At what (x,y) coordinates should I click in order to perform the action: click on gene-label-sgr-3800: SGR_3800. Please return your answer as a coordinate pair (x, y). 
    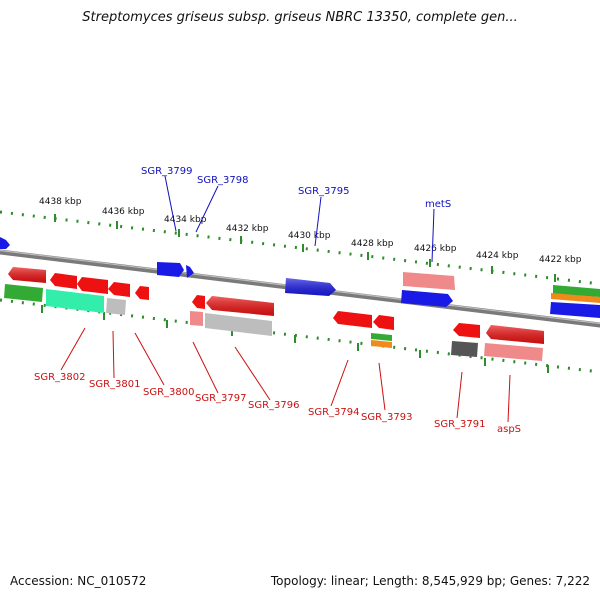
    Looking at the image, I should click on (169, 392).